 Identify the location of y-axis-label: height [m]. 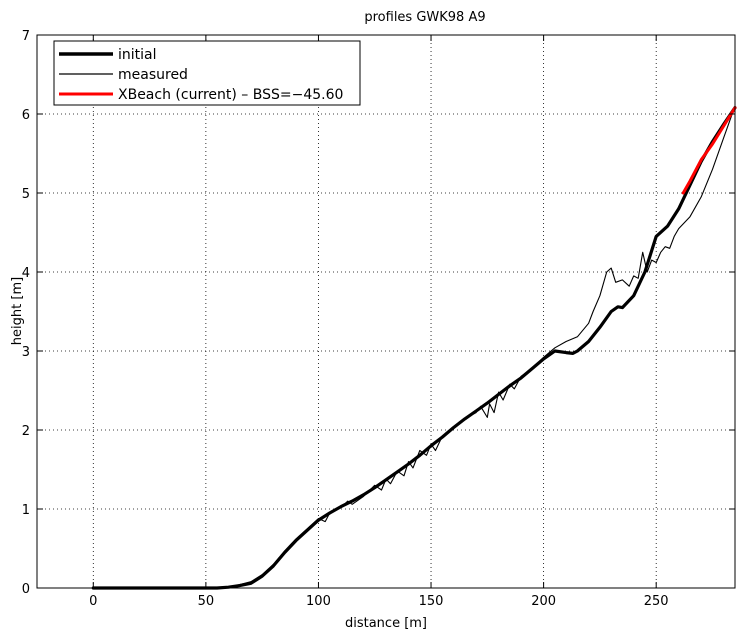
(17, 311).